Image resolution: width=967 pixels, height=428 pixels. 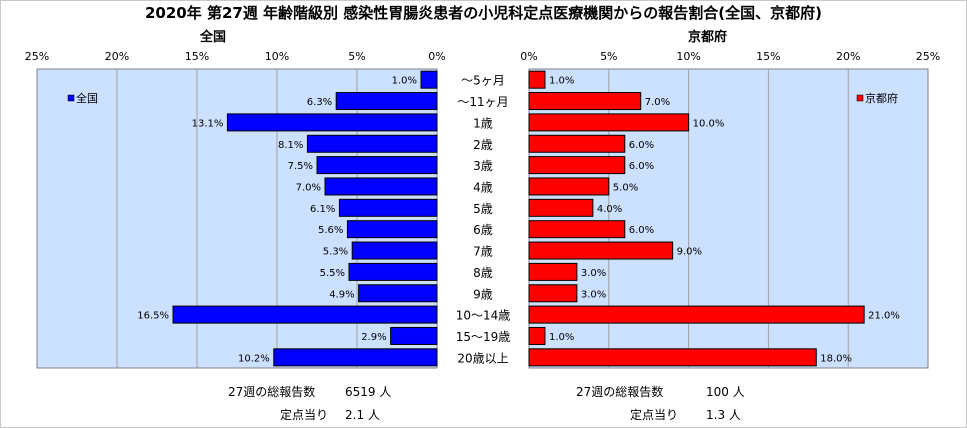 I want to click on category-label: ～11ヶ月, so click(x=482, y=102).